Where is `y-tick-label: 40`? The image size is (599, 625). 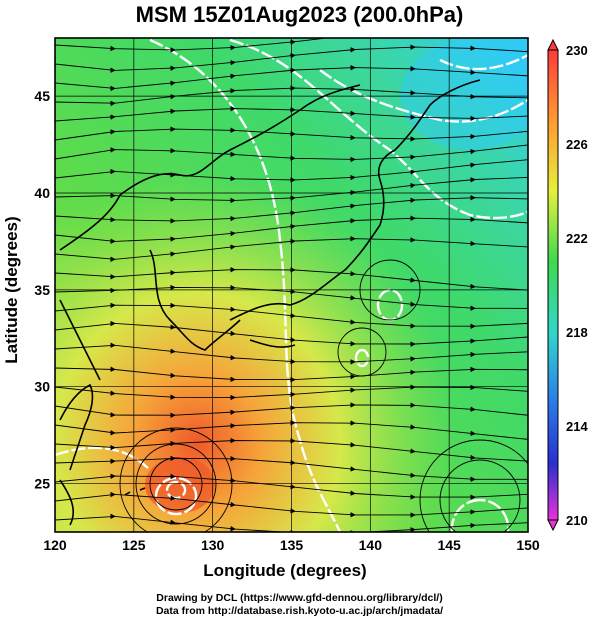
y-tick-label: 40 is located at coordinates (42, 193).